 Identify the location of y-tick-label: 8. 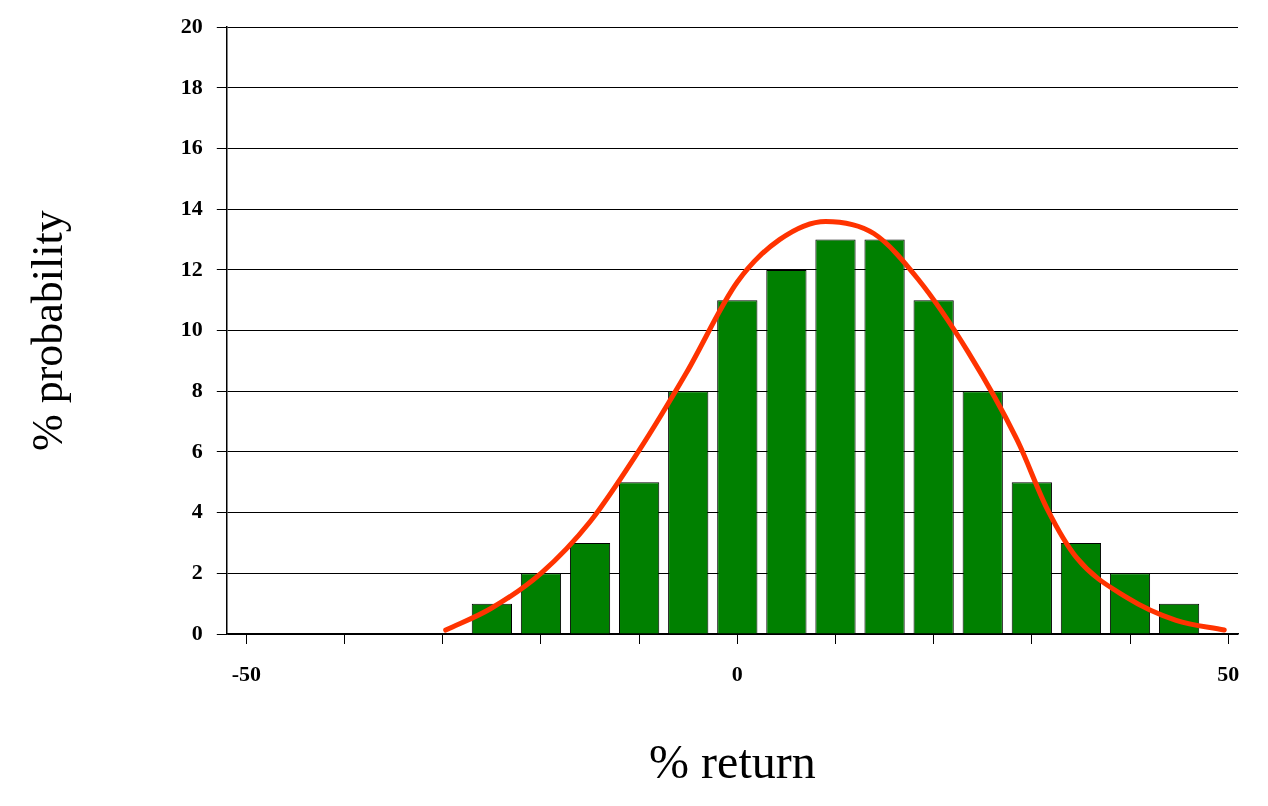
(197, 389).